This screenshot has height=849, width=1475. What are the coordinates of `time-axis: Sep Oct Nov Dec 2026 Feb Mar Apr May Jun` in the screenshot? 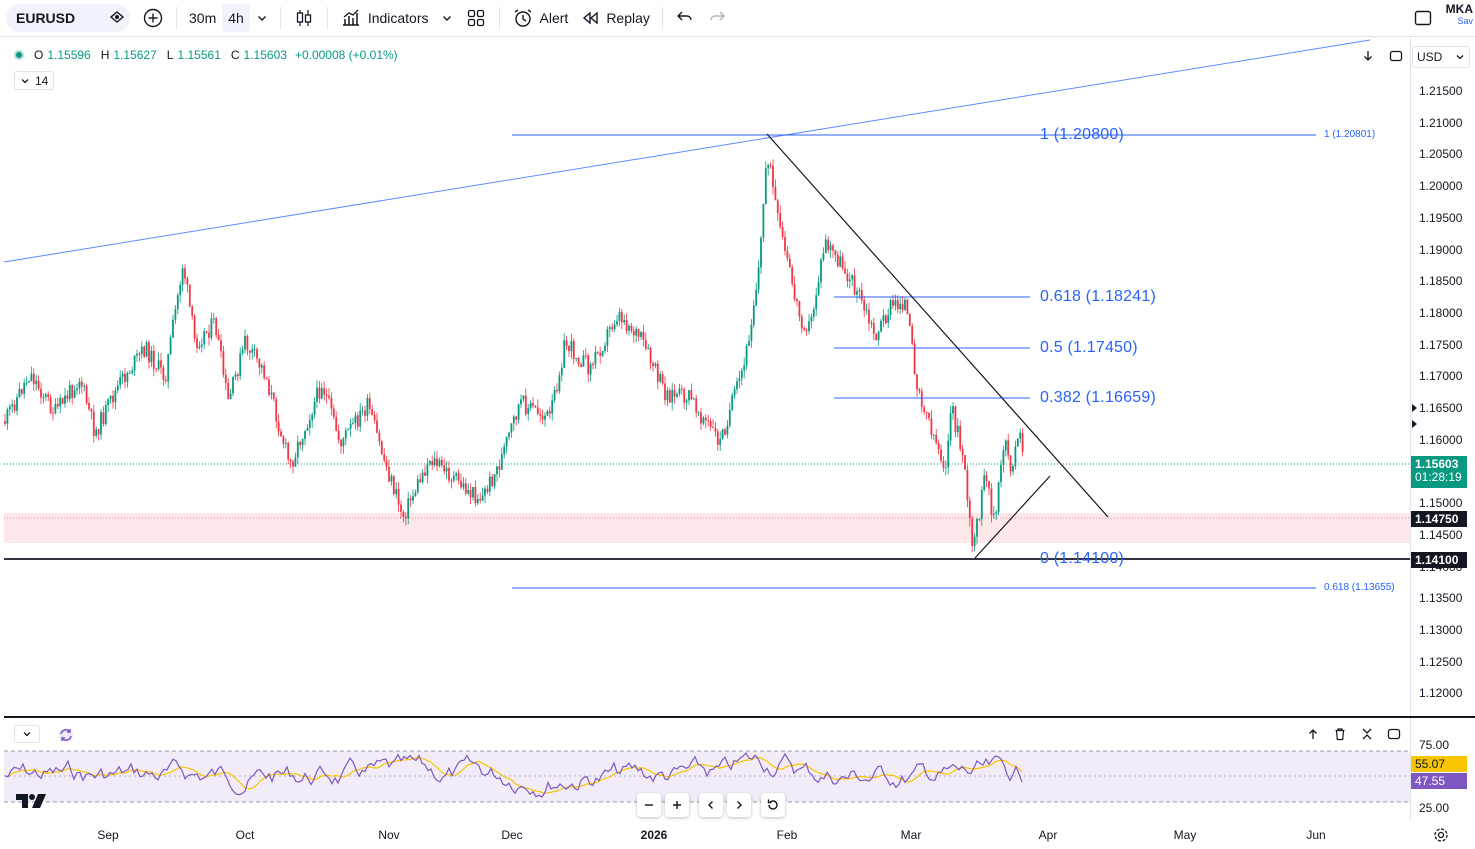 It's located at (705, 834).